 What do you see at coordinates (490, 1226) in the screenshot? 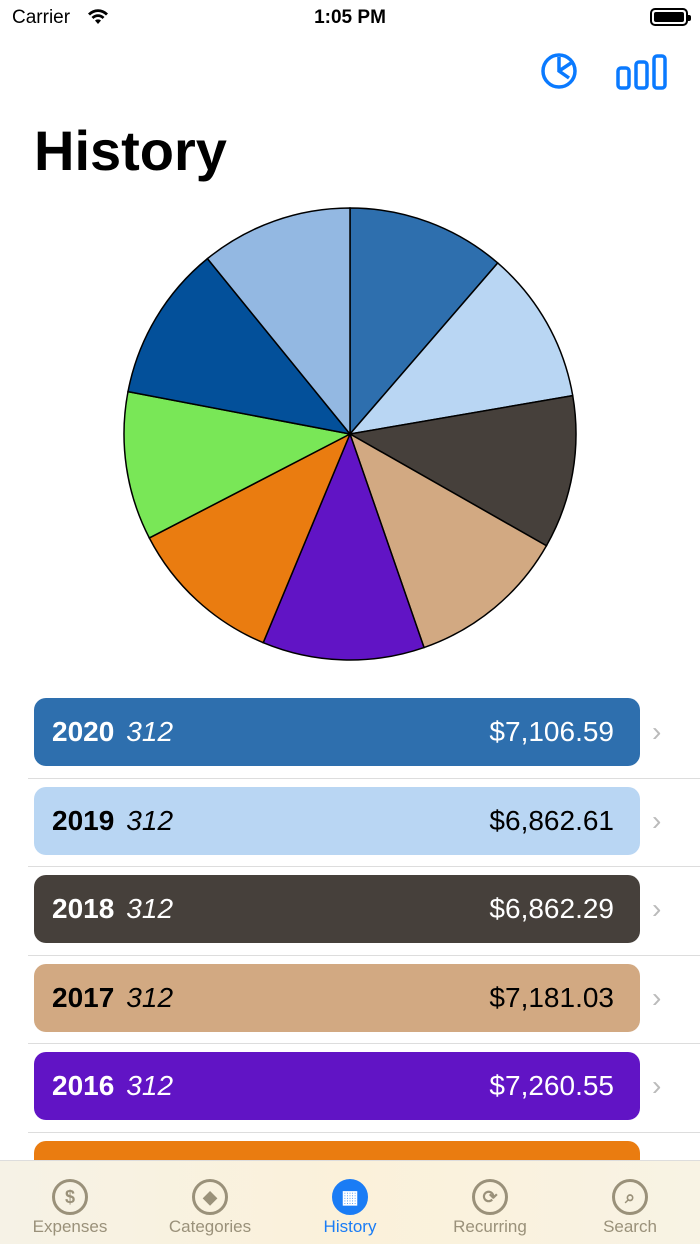
I see `tab-label: Recurring` at bounding box center [490, 1226].